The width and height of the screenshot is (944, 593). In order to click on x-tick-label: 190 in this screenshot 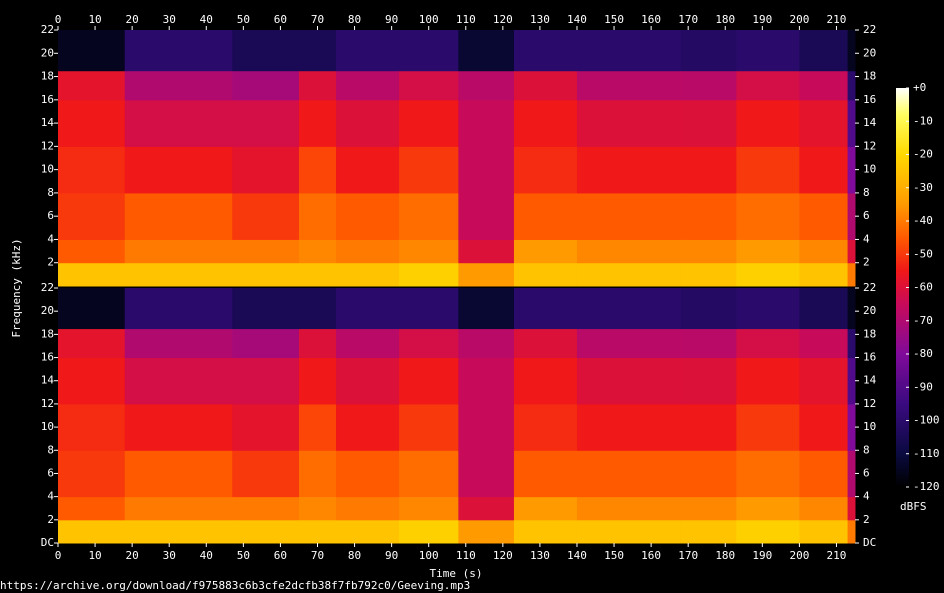, I will do `click(762, 555)`.